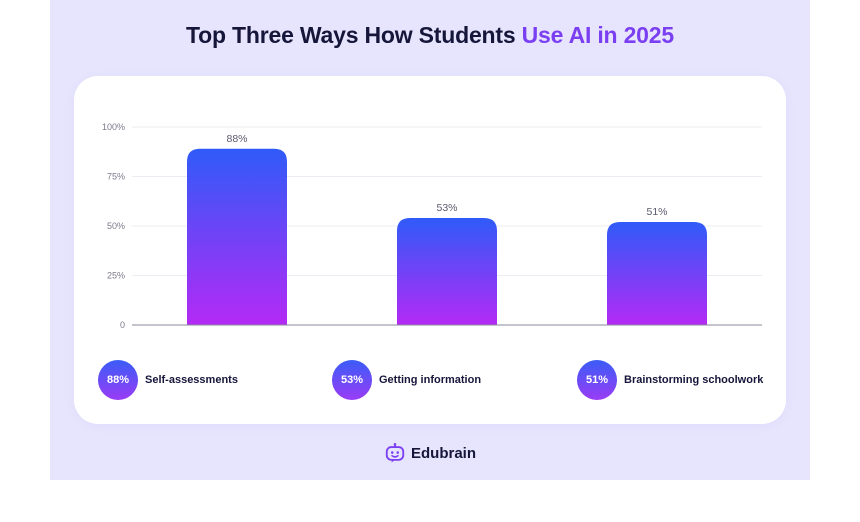 The image size is (860, 522). Describe the element at coordinates (191, 380) in the screenshot. I see `legend-label: Self-assessments` at that location.